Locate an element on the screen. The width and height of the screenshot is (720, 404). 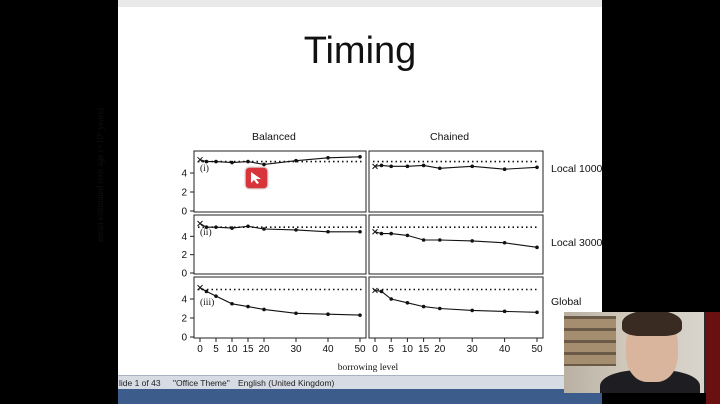
slide-title: Timing is located at coordinates (360, 51).